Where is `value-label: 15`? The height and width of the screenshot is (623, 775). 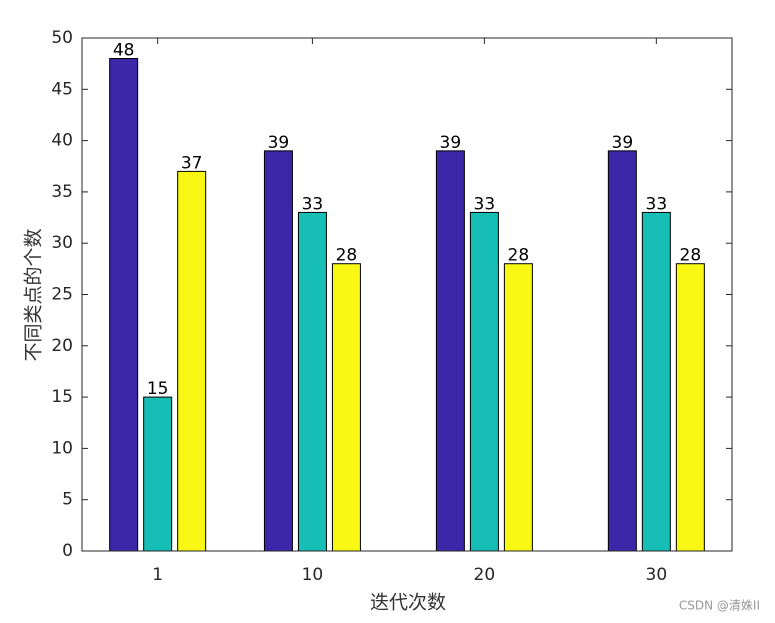
value-label: 15 is located at coordinates (158, 389).